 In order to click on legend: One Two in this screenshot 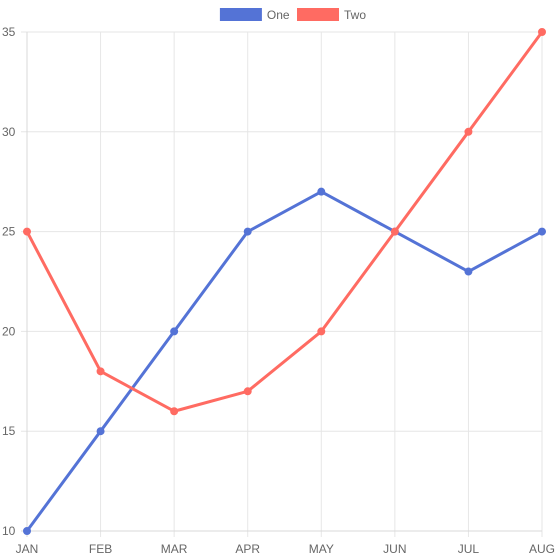, I will do `click(292, 15)`.